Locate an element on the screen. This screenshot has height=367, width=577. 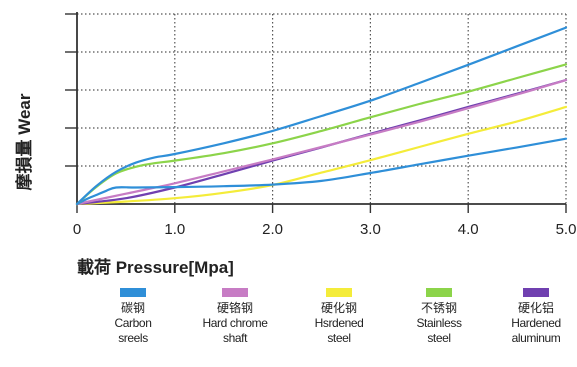
legend-label-en: Hsrdened steel is located at coordinates (339, 330).